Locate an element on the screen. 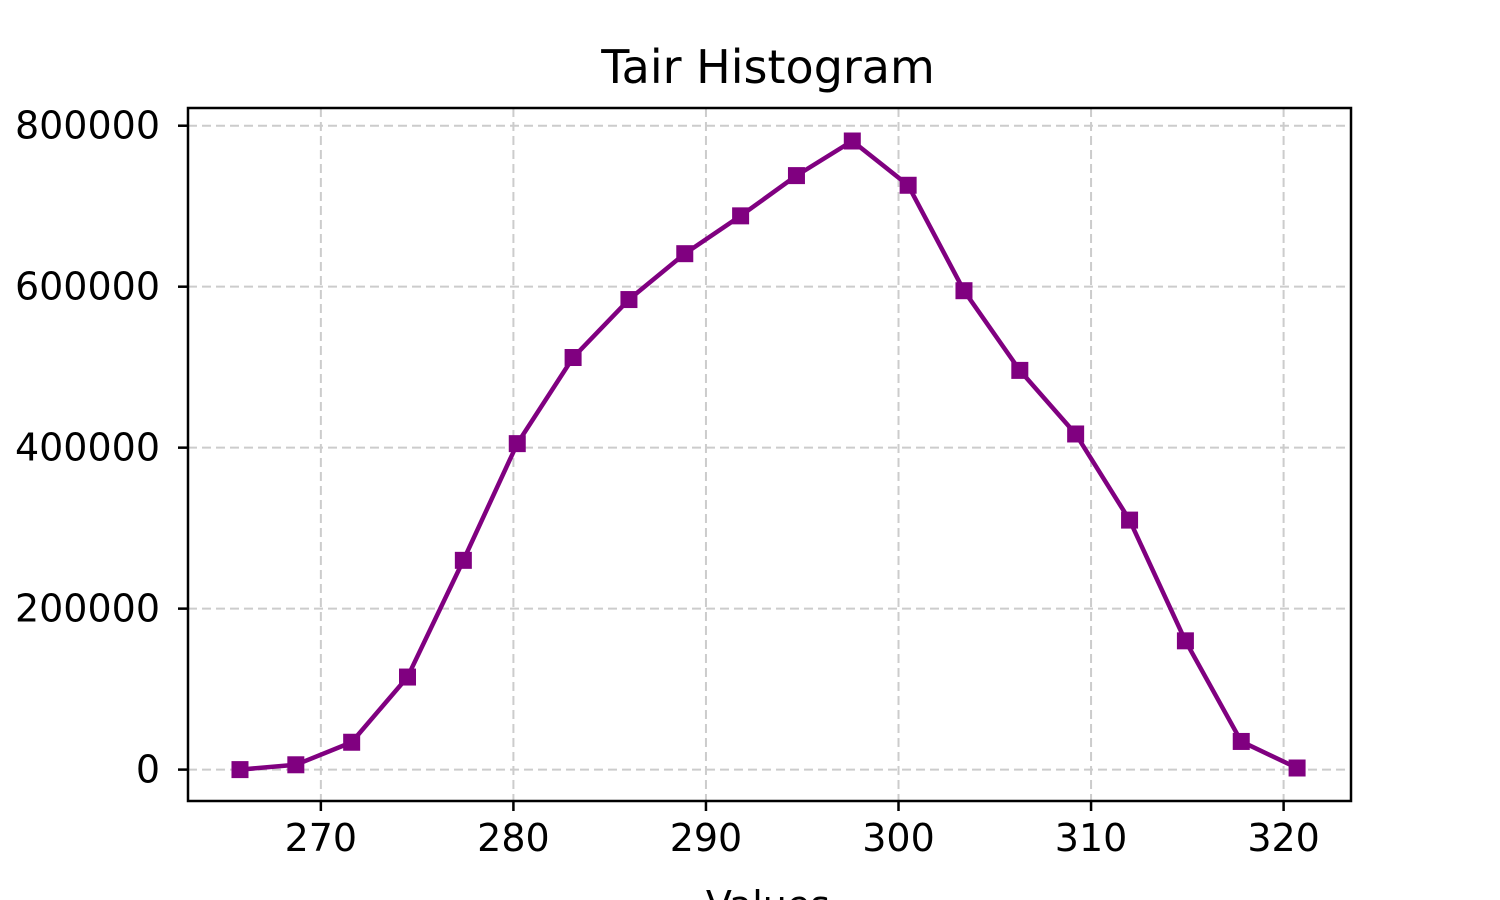 This screenshot has width=1500, height=900. y-tick-label-600000: 600000 is located at coordinates (87, 287).